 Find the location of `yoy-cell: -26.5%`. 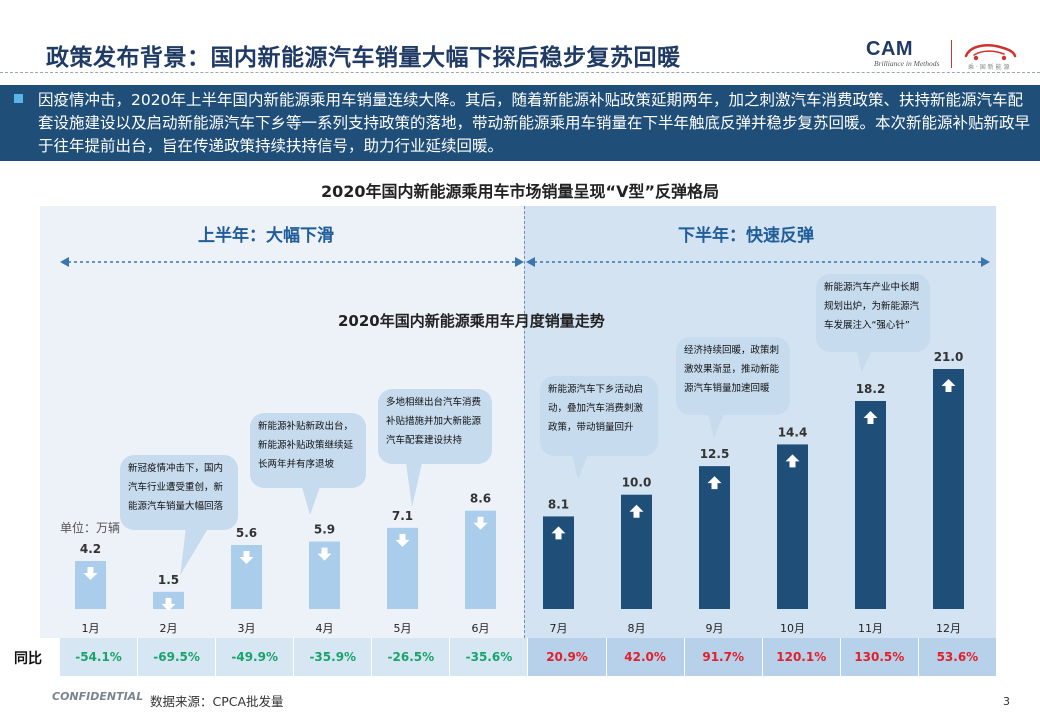

yoy-cell: -26.5% is located at coordinates (411, 657).